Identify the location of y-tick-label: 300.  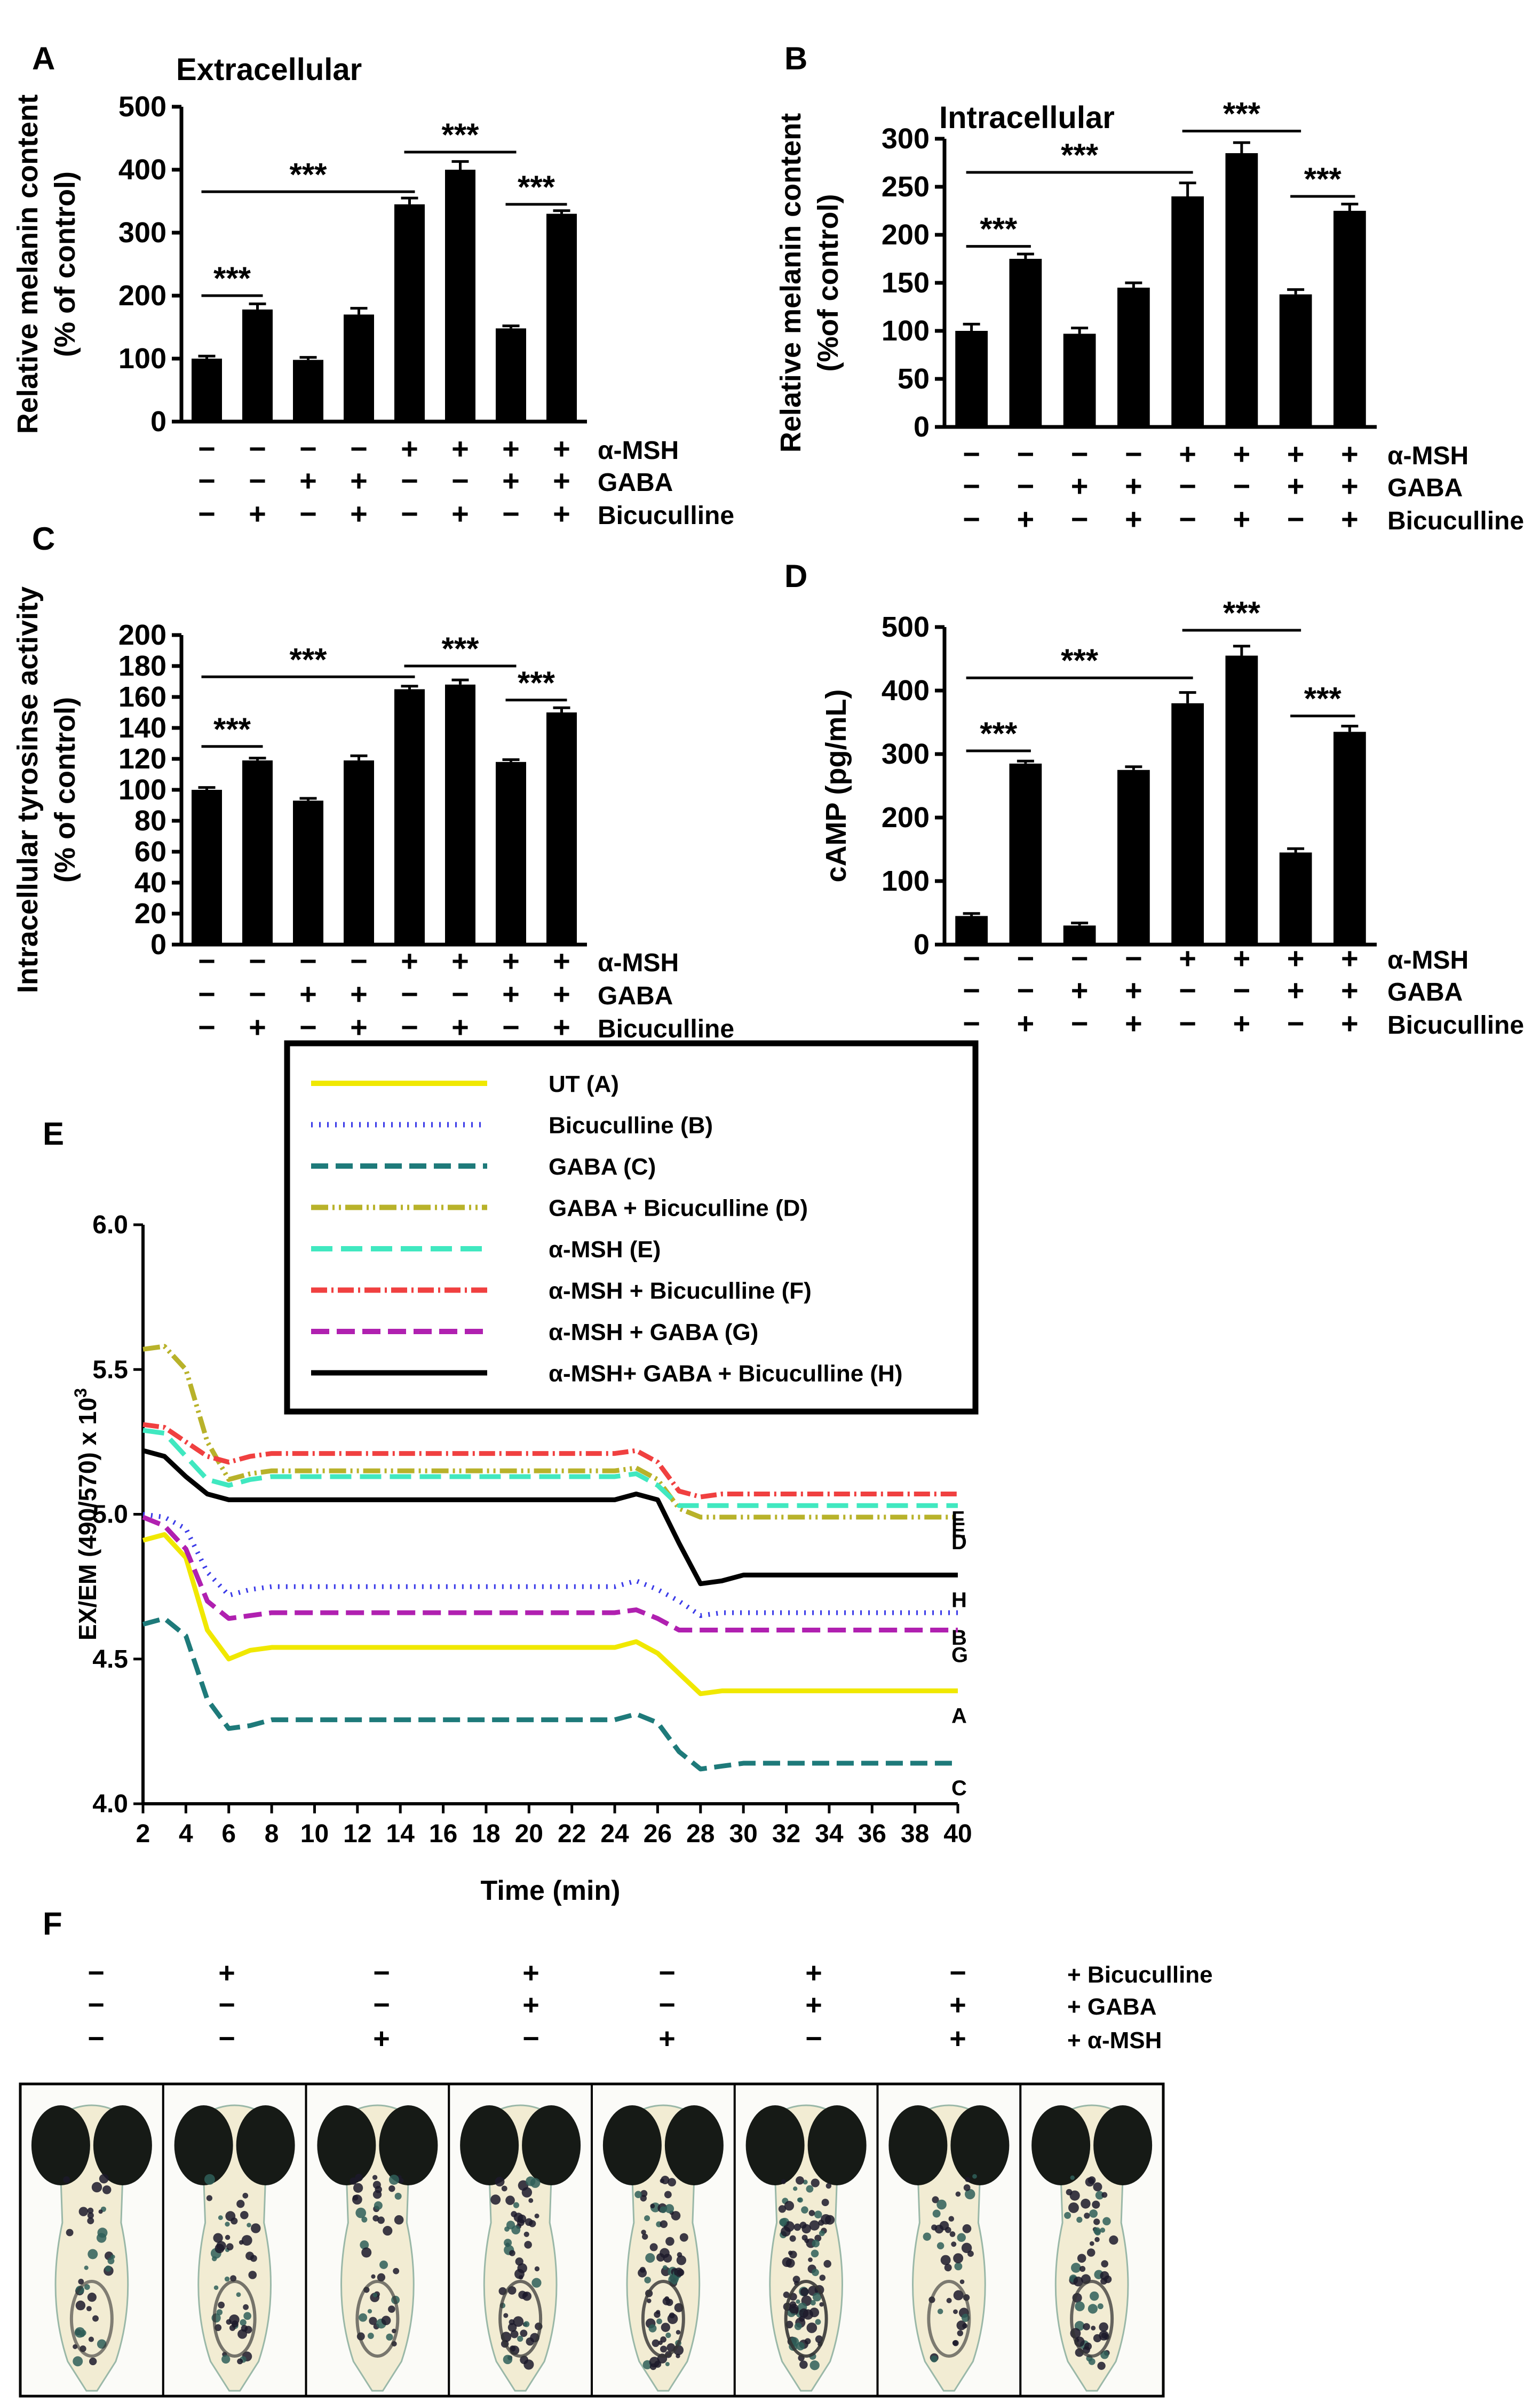
(906, 139).